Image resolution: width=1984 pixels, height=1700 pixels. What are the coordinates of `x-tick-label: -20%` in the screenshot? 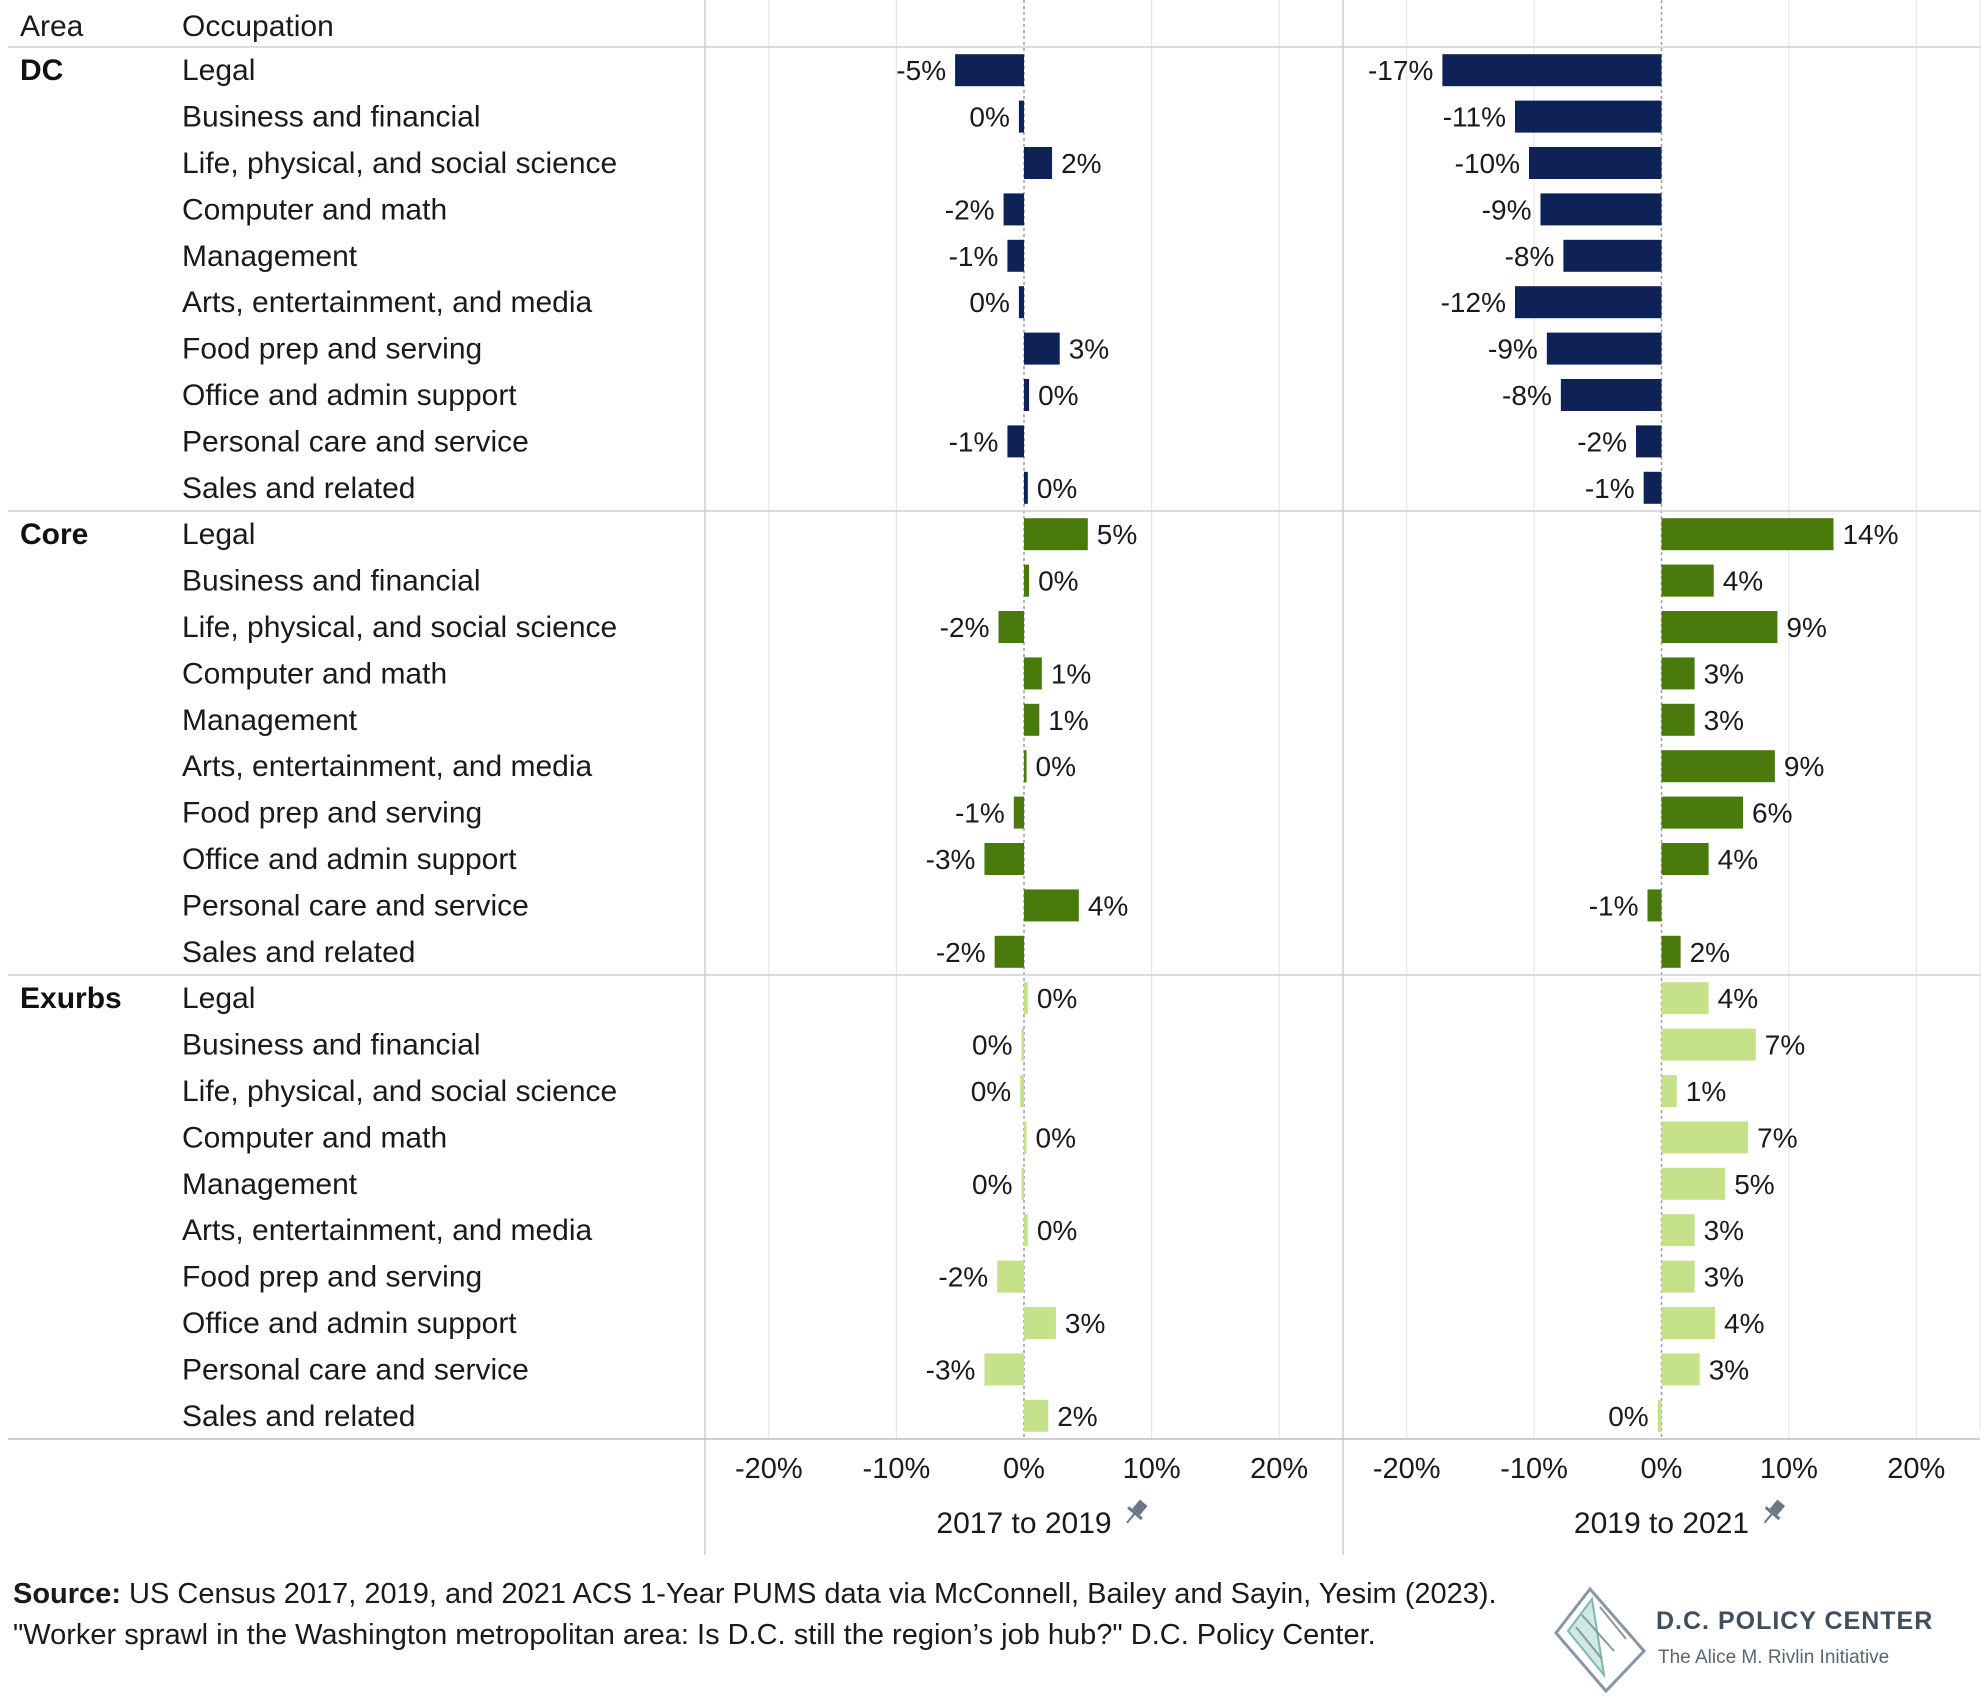 It's located at (1407, 1469).